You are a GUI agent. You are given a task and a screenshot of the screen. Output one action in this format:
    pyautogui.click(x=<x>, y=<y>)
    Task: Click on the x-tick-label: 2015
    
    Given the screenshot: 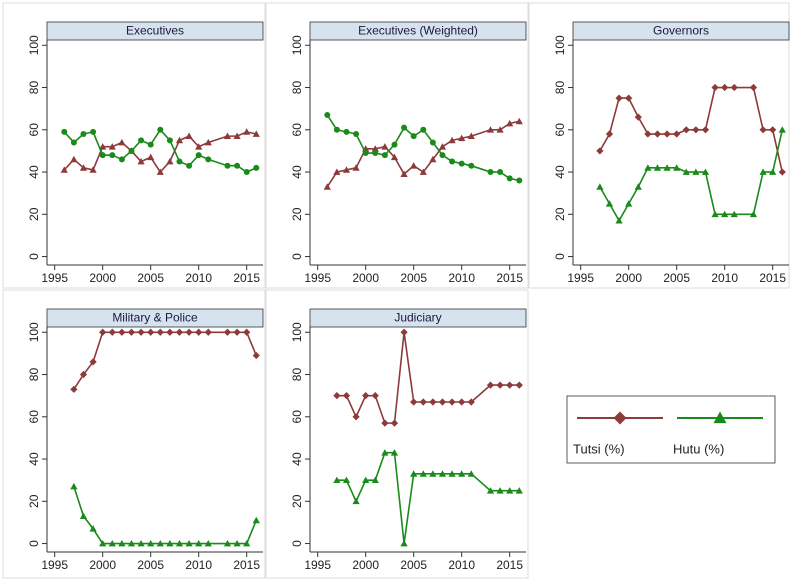 What is the action you would take?
    pyautogui.click(x=246, y=565)
    